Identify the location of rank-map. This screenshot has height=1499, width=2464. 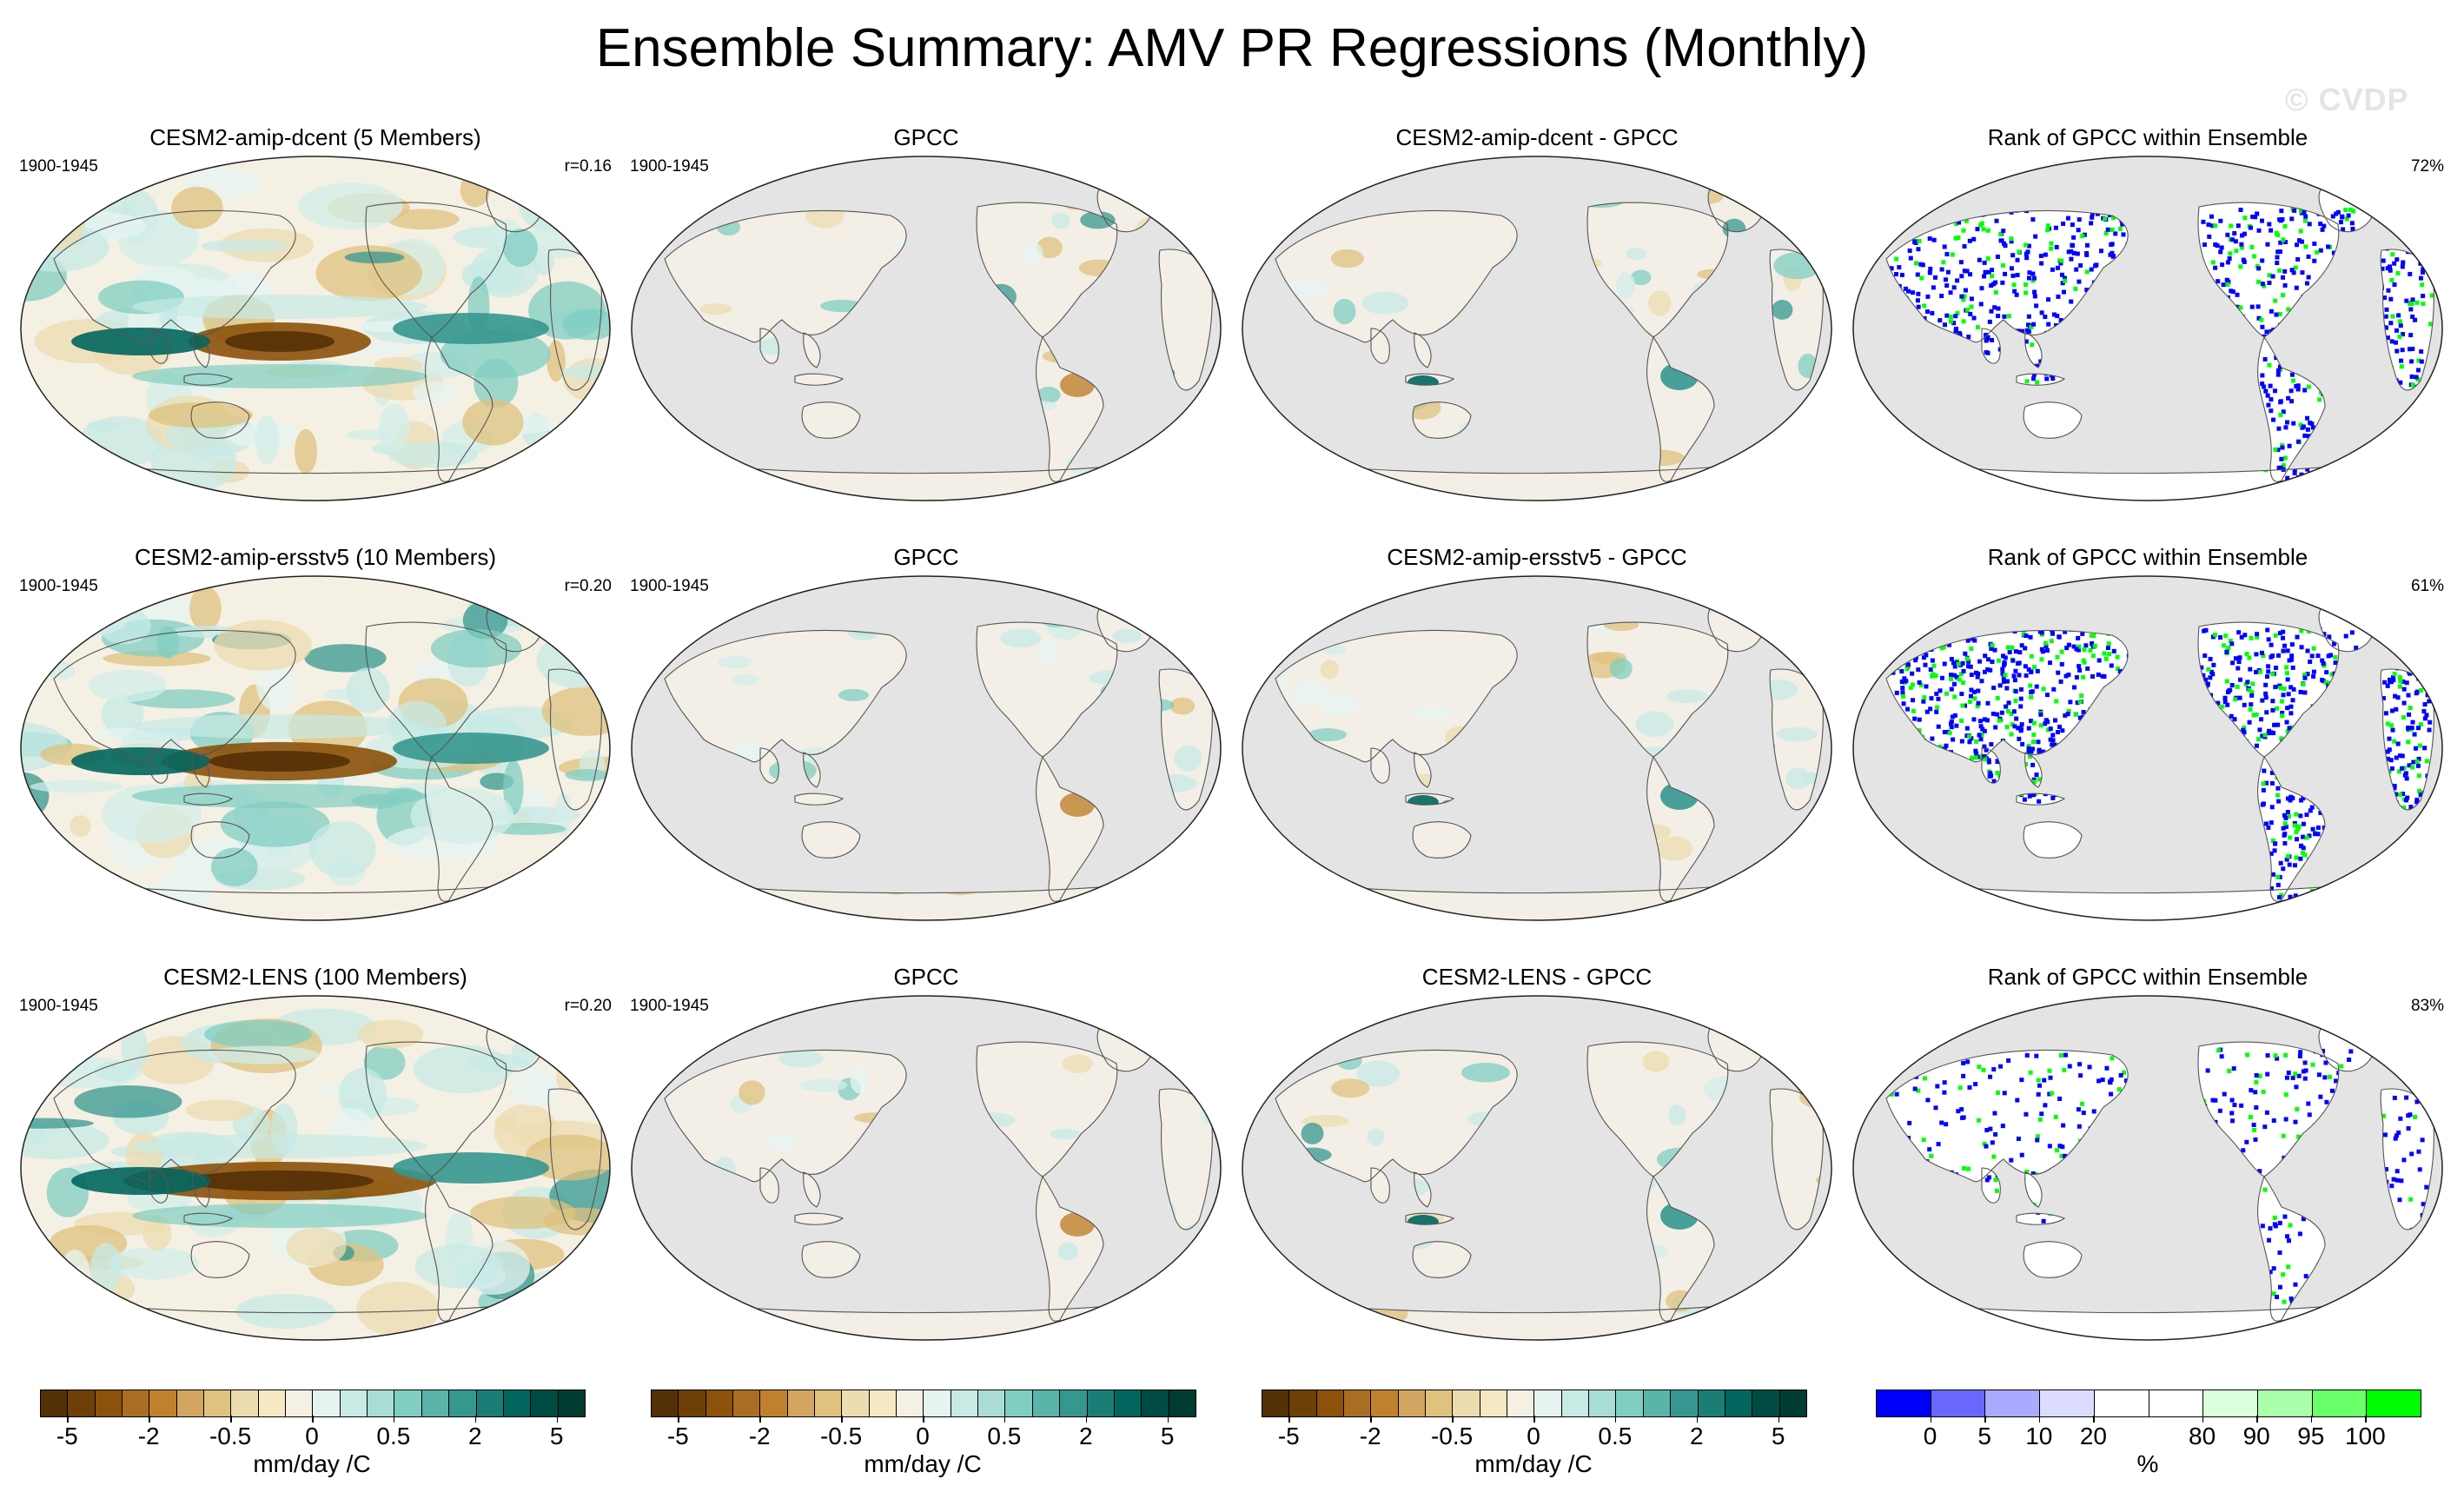
(2147, 328).